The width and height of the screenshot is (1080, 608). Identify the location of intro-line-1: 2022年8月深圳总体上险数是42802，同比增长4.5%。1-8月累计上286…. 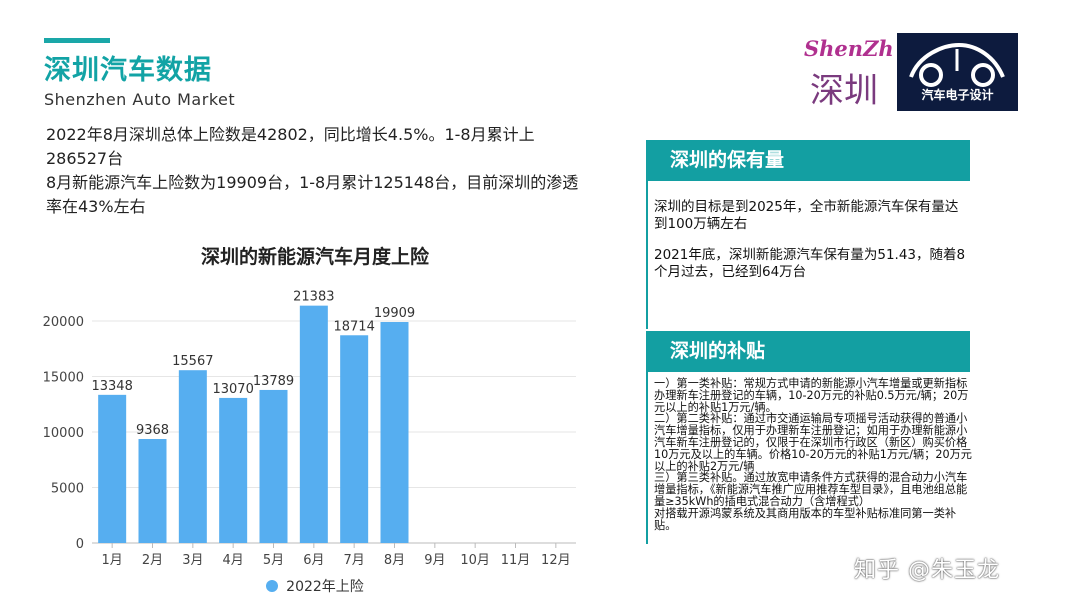
(290, 146).